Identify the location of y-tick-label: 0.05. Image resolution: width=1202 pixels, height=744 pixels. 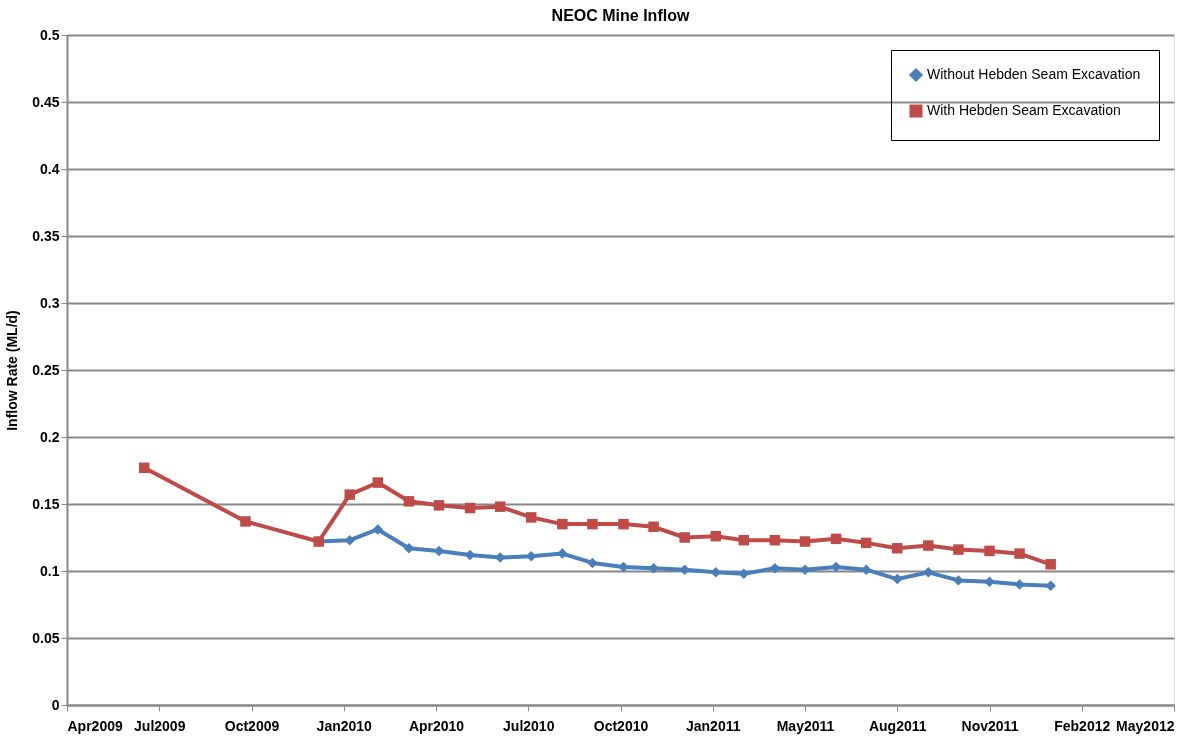
(46, 637).